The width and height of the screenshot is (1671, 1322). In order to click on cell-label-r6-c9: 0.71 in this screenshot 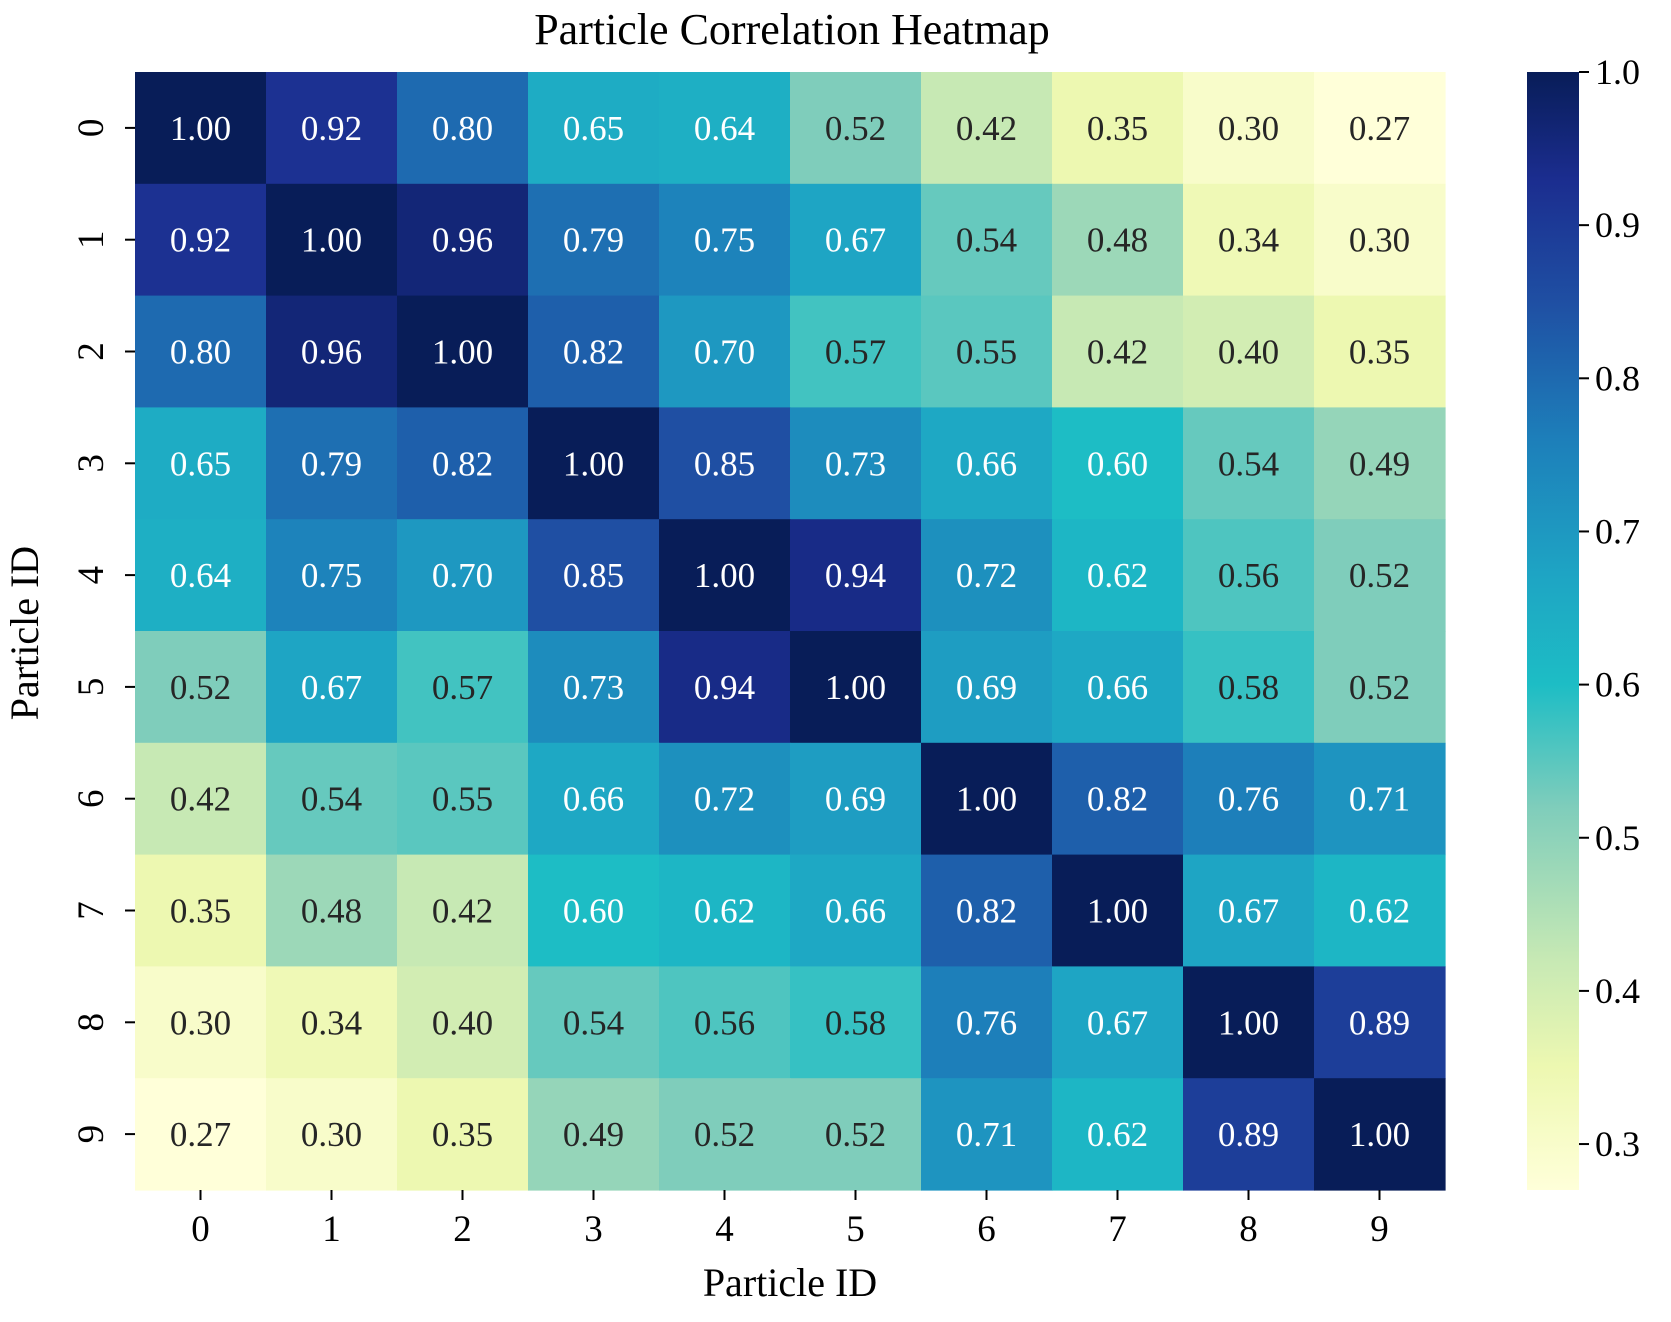, I will do `click(1379, 799)`.